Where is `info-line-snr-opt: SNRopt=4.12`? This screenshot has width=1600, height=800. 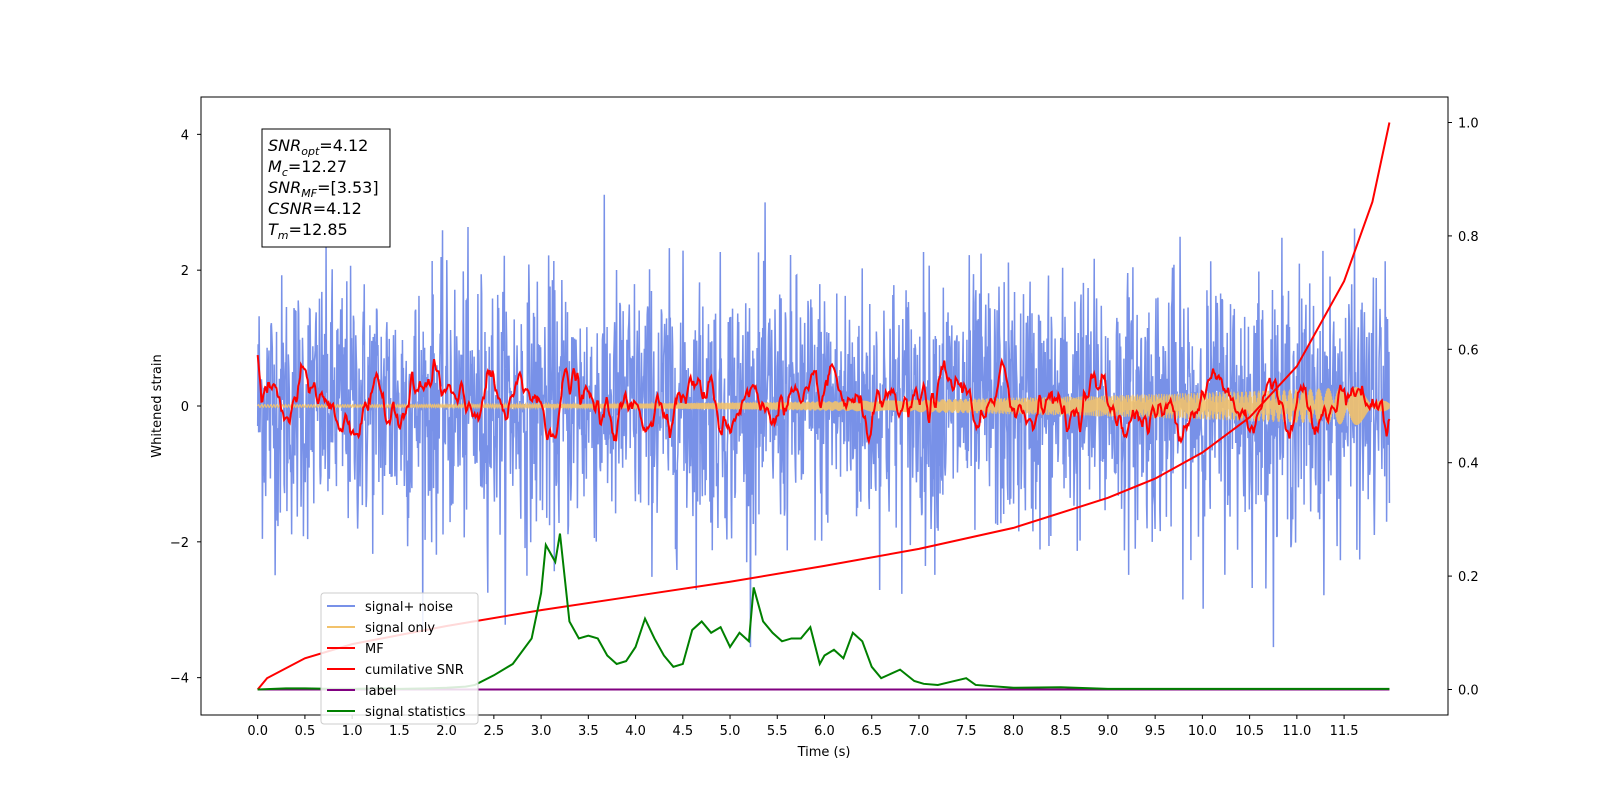
info-line-snr-opt: SNRopt=4.12 is located at coordinates (318, 147).